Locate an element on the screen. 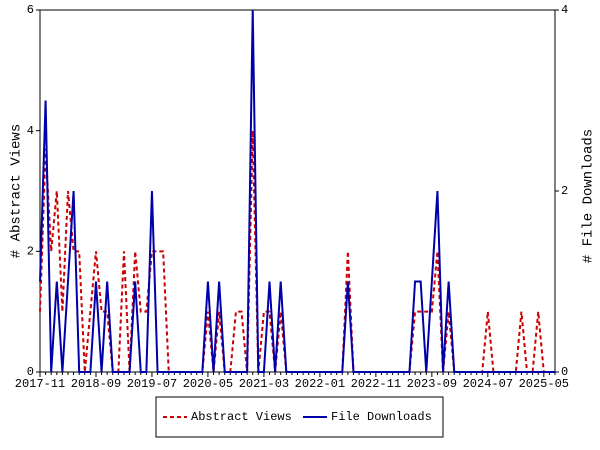 The width and height of the screenshot is (600, 450). x-tick-label: 2017-11 is located at coordinates (40, 384).